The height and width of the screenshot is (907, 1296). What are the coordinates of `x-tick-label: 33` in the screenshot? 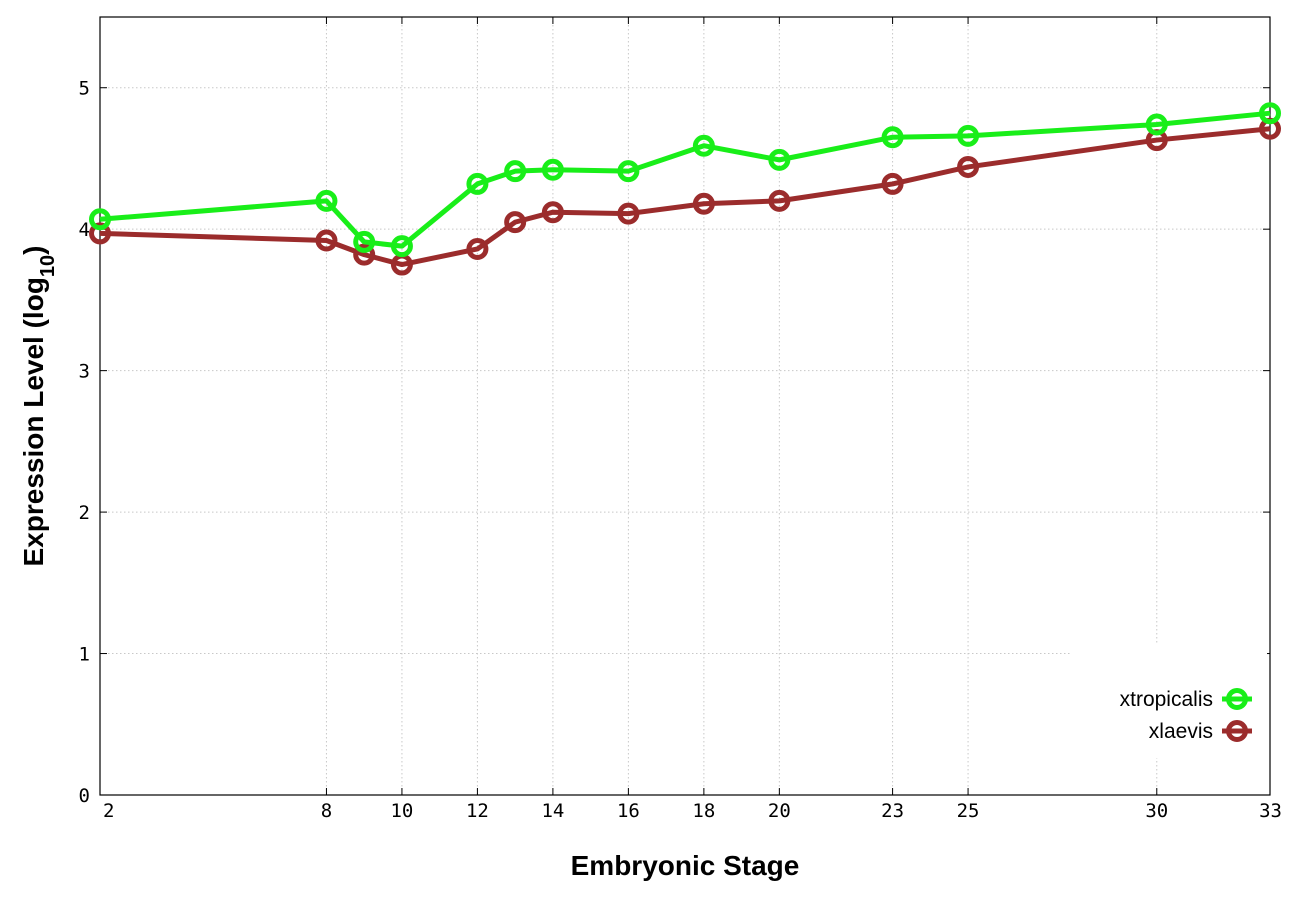 It's located at (1270, 811).